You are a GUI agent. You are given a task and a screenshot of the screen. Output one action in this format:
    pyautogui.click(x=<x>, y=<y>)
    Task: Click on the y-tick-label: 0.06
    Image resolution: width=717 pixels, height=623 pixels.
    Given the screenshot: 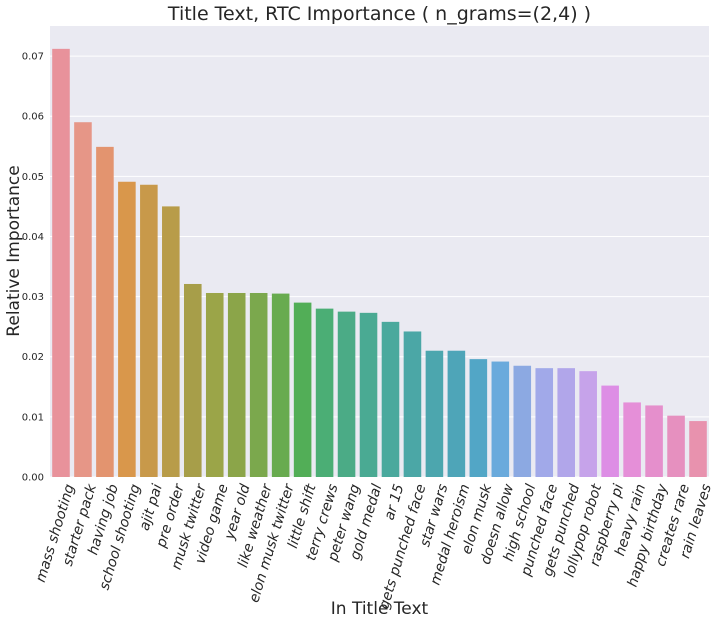 What is the action you would take?
    pyautogui.click(x=33, y=117)
    